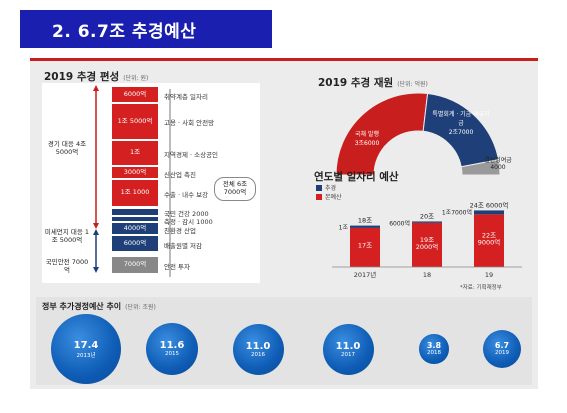 The image size is (567, 413). What do you see at coordinates (172, 346) in the screenshot?
I see `trend-value: 11.6` at bounding box center [172, 346].